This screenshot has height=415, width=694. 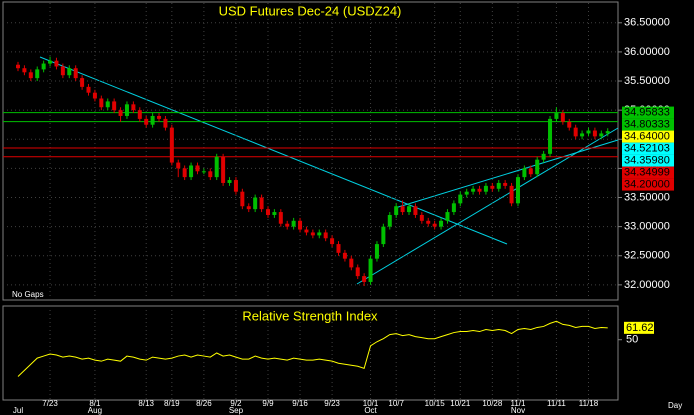 What do you see at coordinates (268, 403) in the screenshot?
I see `x-tick-label: 9/9` at bounding box center [268, 403].